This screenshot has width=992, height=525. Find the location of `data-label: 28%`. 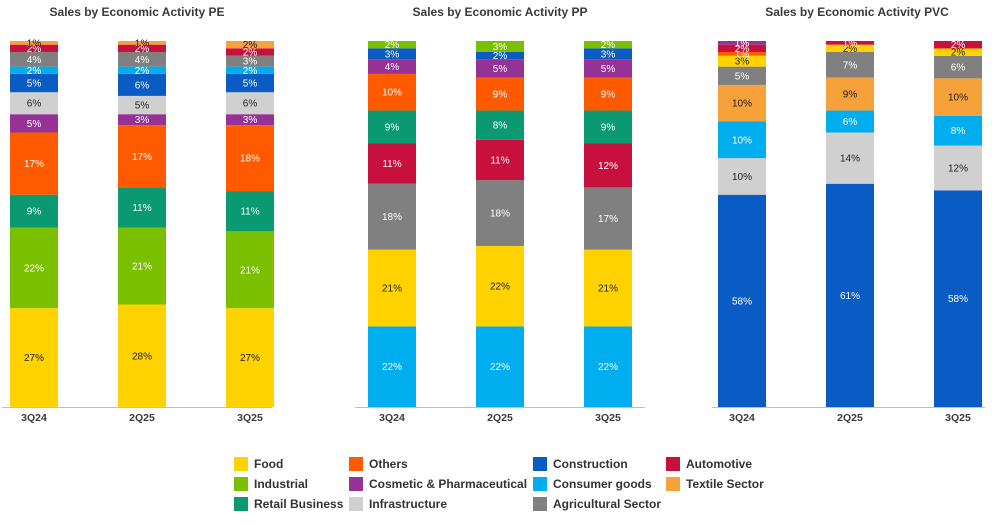

data-label: 28% is located at coordinates (142, 356).